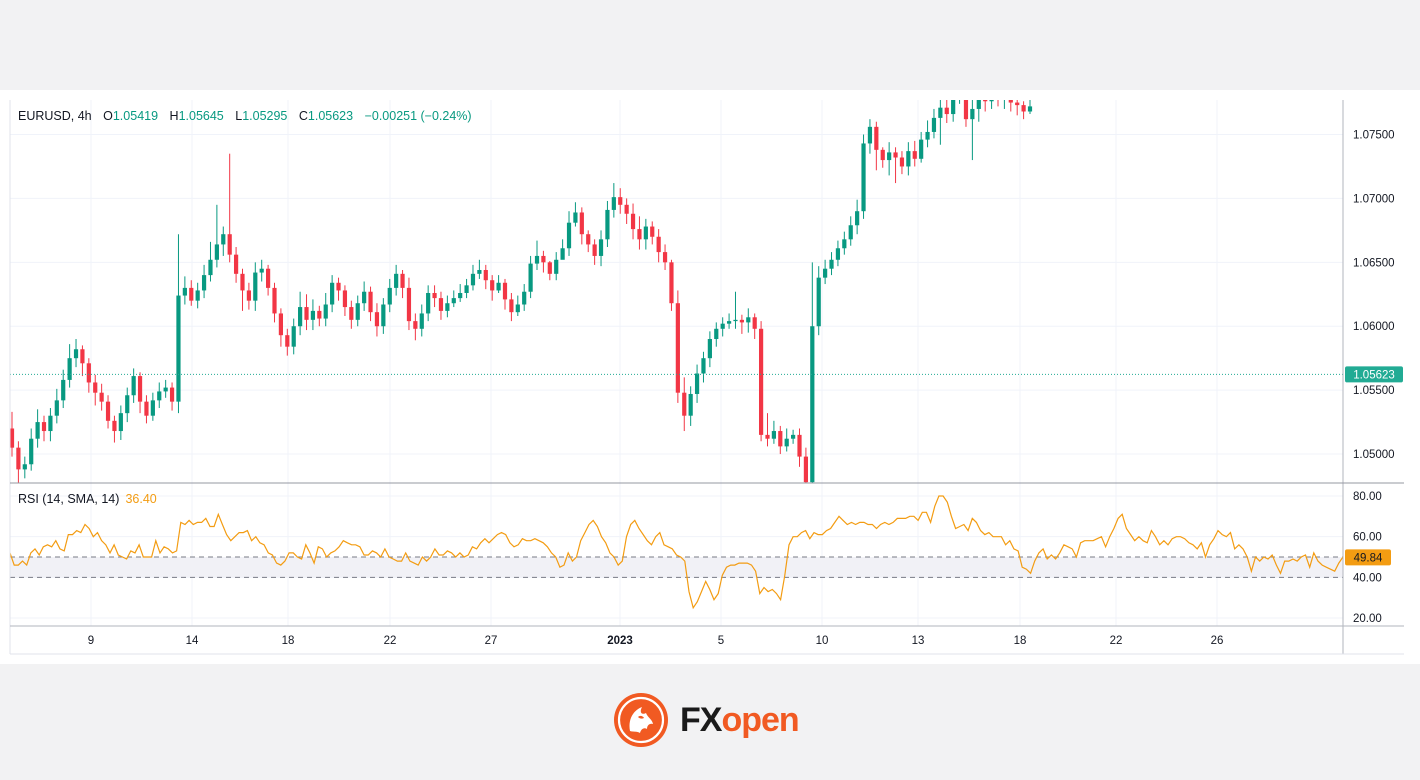 Image resolution: width=1420 pixels, height=780 pixels. What do you see at coordinates (1367, 538) in the screenshot?
I see `rsi-axis-label: 60.00` at bounding box center [1367, 538].